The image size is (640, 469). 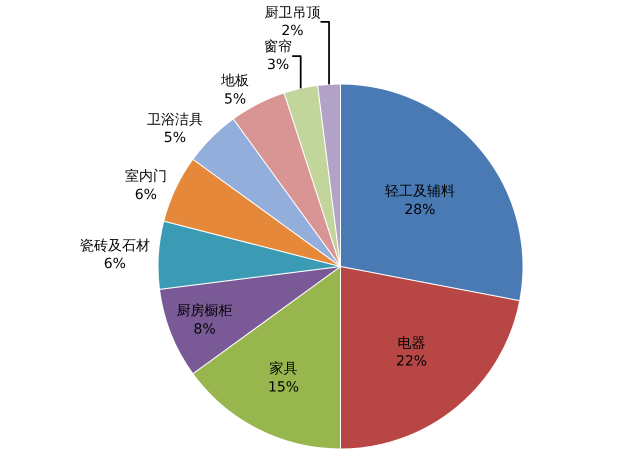 What do you see at coordinates (205, 329) in the screenshot?
I see `data-label: 8%` at bounding box center [205, 329].